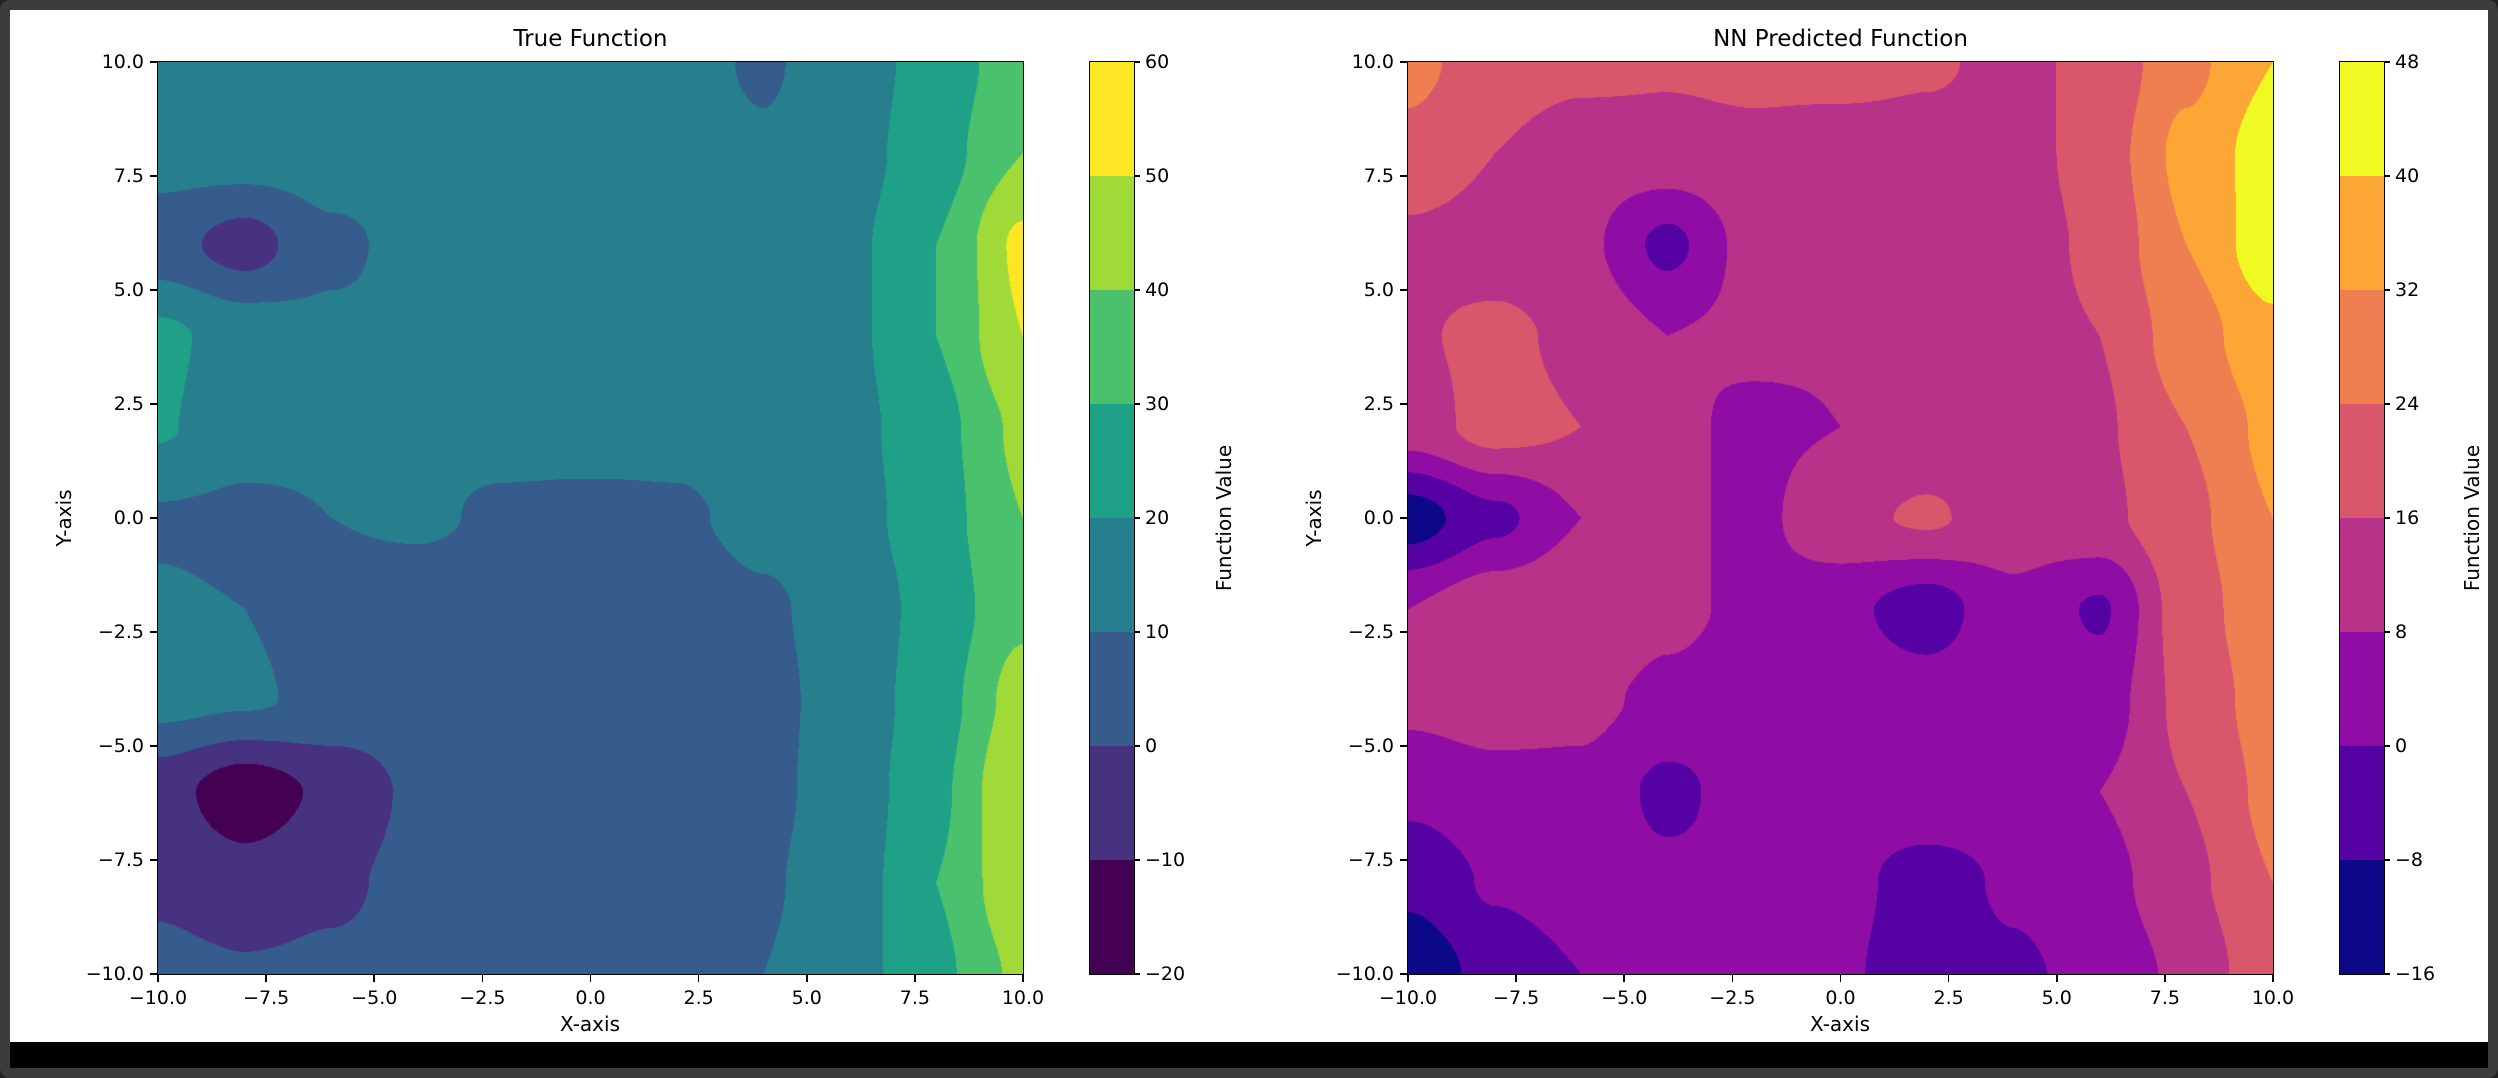 The height and width of the screenshot is (1078, 2498). What do you see at coordinates (1165, 974) in the screenshot?
I see `colorbar-tick-label: −20` at bounding box center [1165, 974].